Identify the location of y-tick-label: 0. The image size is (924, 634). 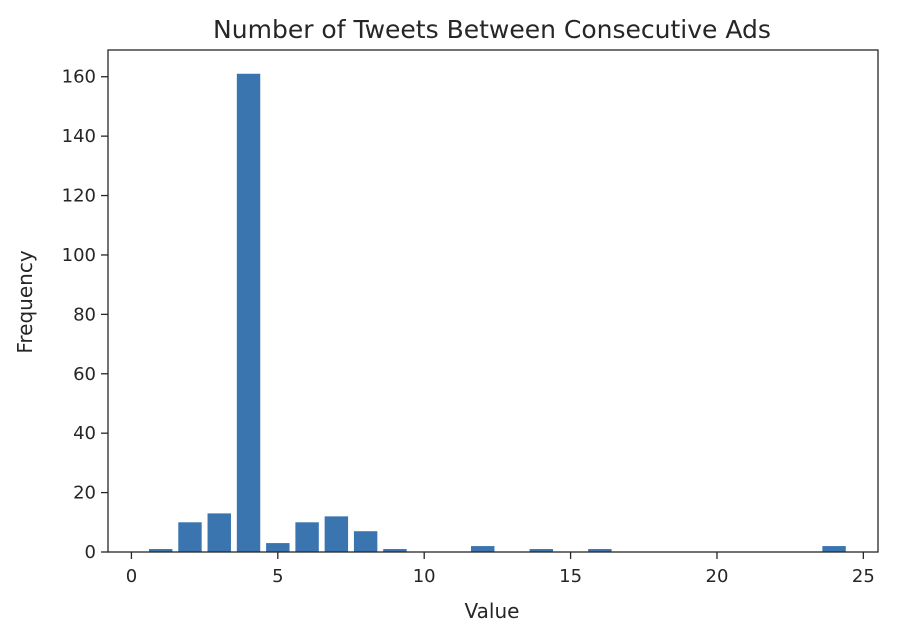
(90, 552).